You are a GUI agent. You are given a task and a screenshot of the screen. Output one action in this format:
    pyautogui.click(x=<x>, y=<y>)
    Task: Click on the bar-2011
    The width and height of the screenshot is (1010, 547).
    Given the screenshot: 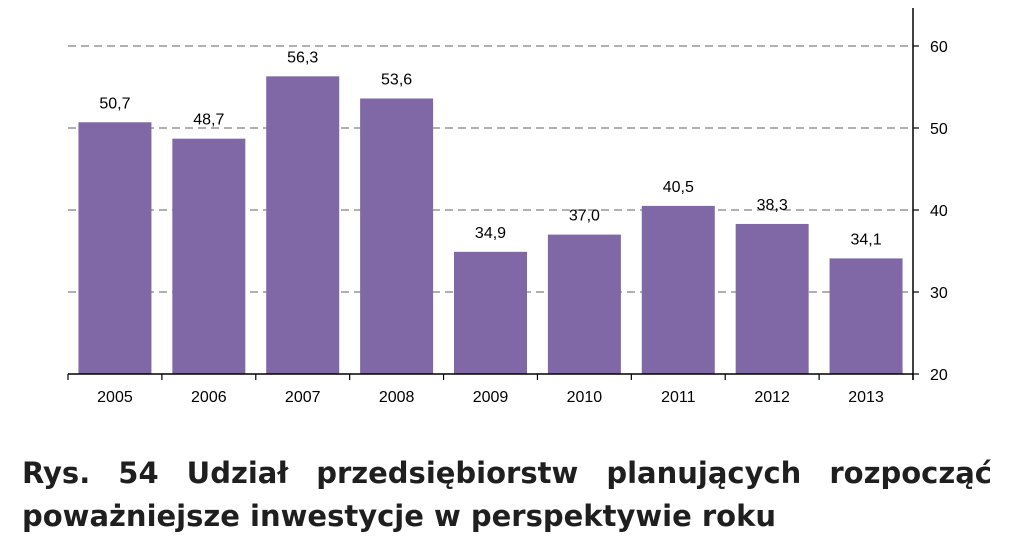 What is the action you would take?
    pyautogui.click(x=678, y=289)
    